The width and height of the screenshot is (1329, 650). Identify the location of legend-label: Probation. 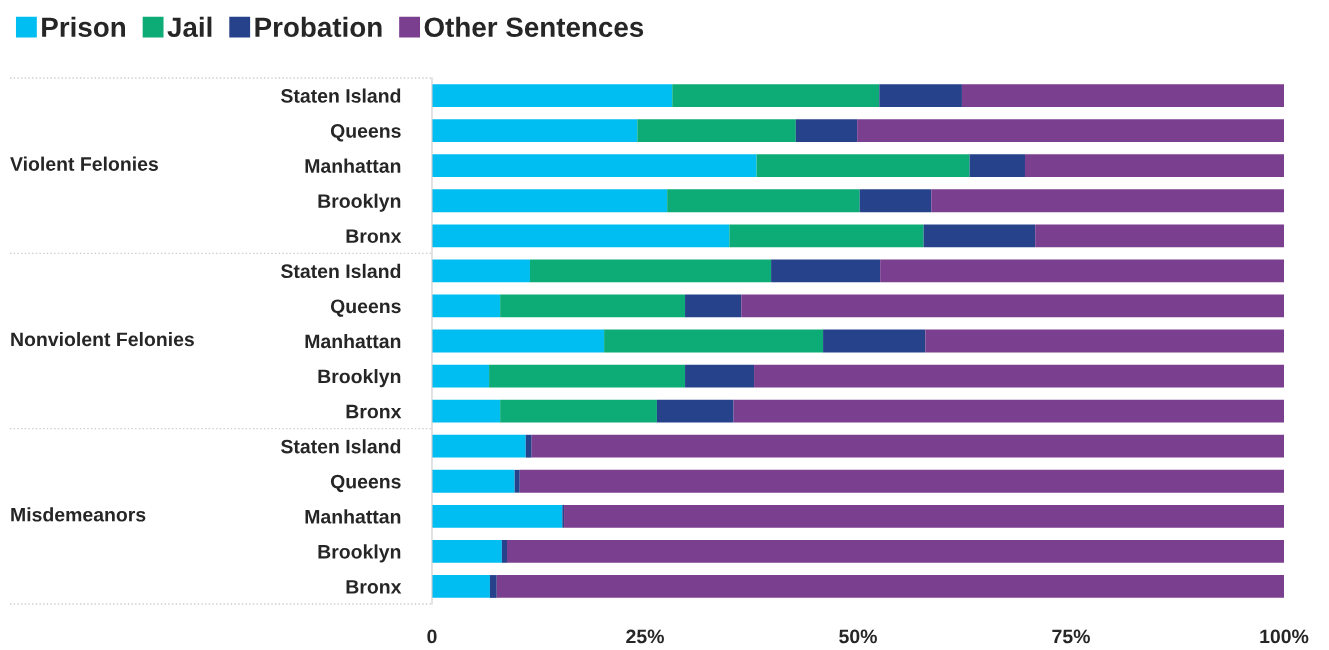
(318, 27).